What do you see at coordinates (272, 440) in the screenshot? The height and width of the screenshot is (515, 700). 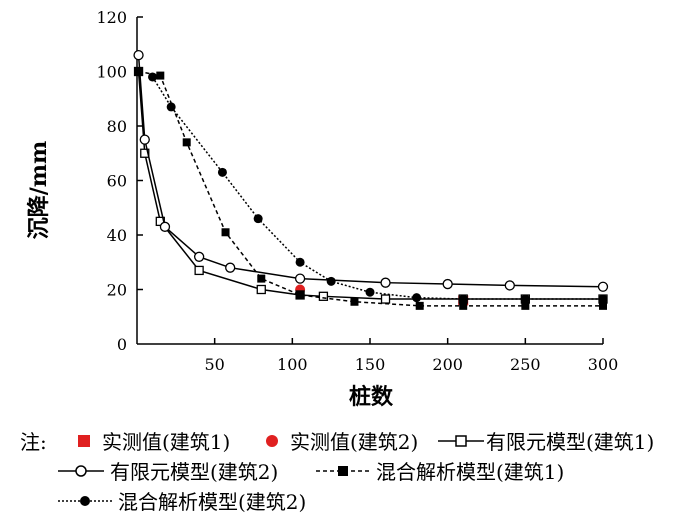 I see `red-circle-marker-icon` at bounding box center [272, 440].